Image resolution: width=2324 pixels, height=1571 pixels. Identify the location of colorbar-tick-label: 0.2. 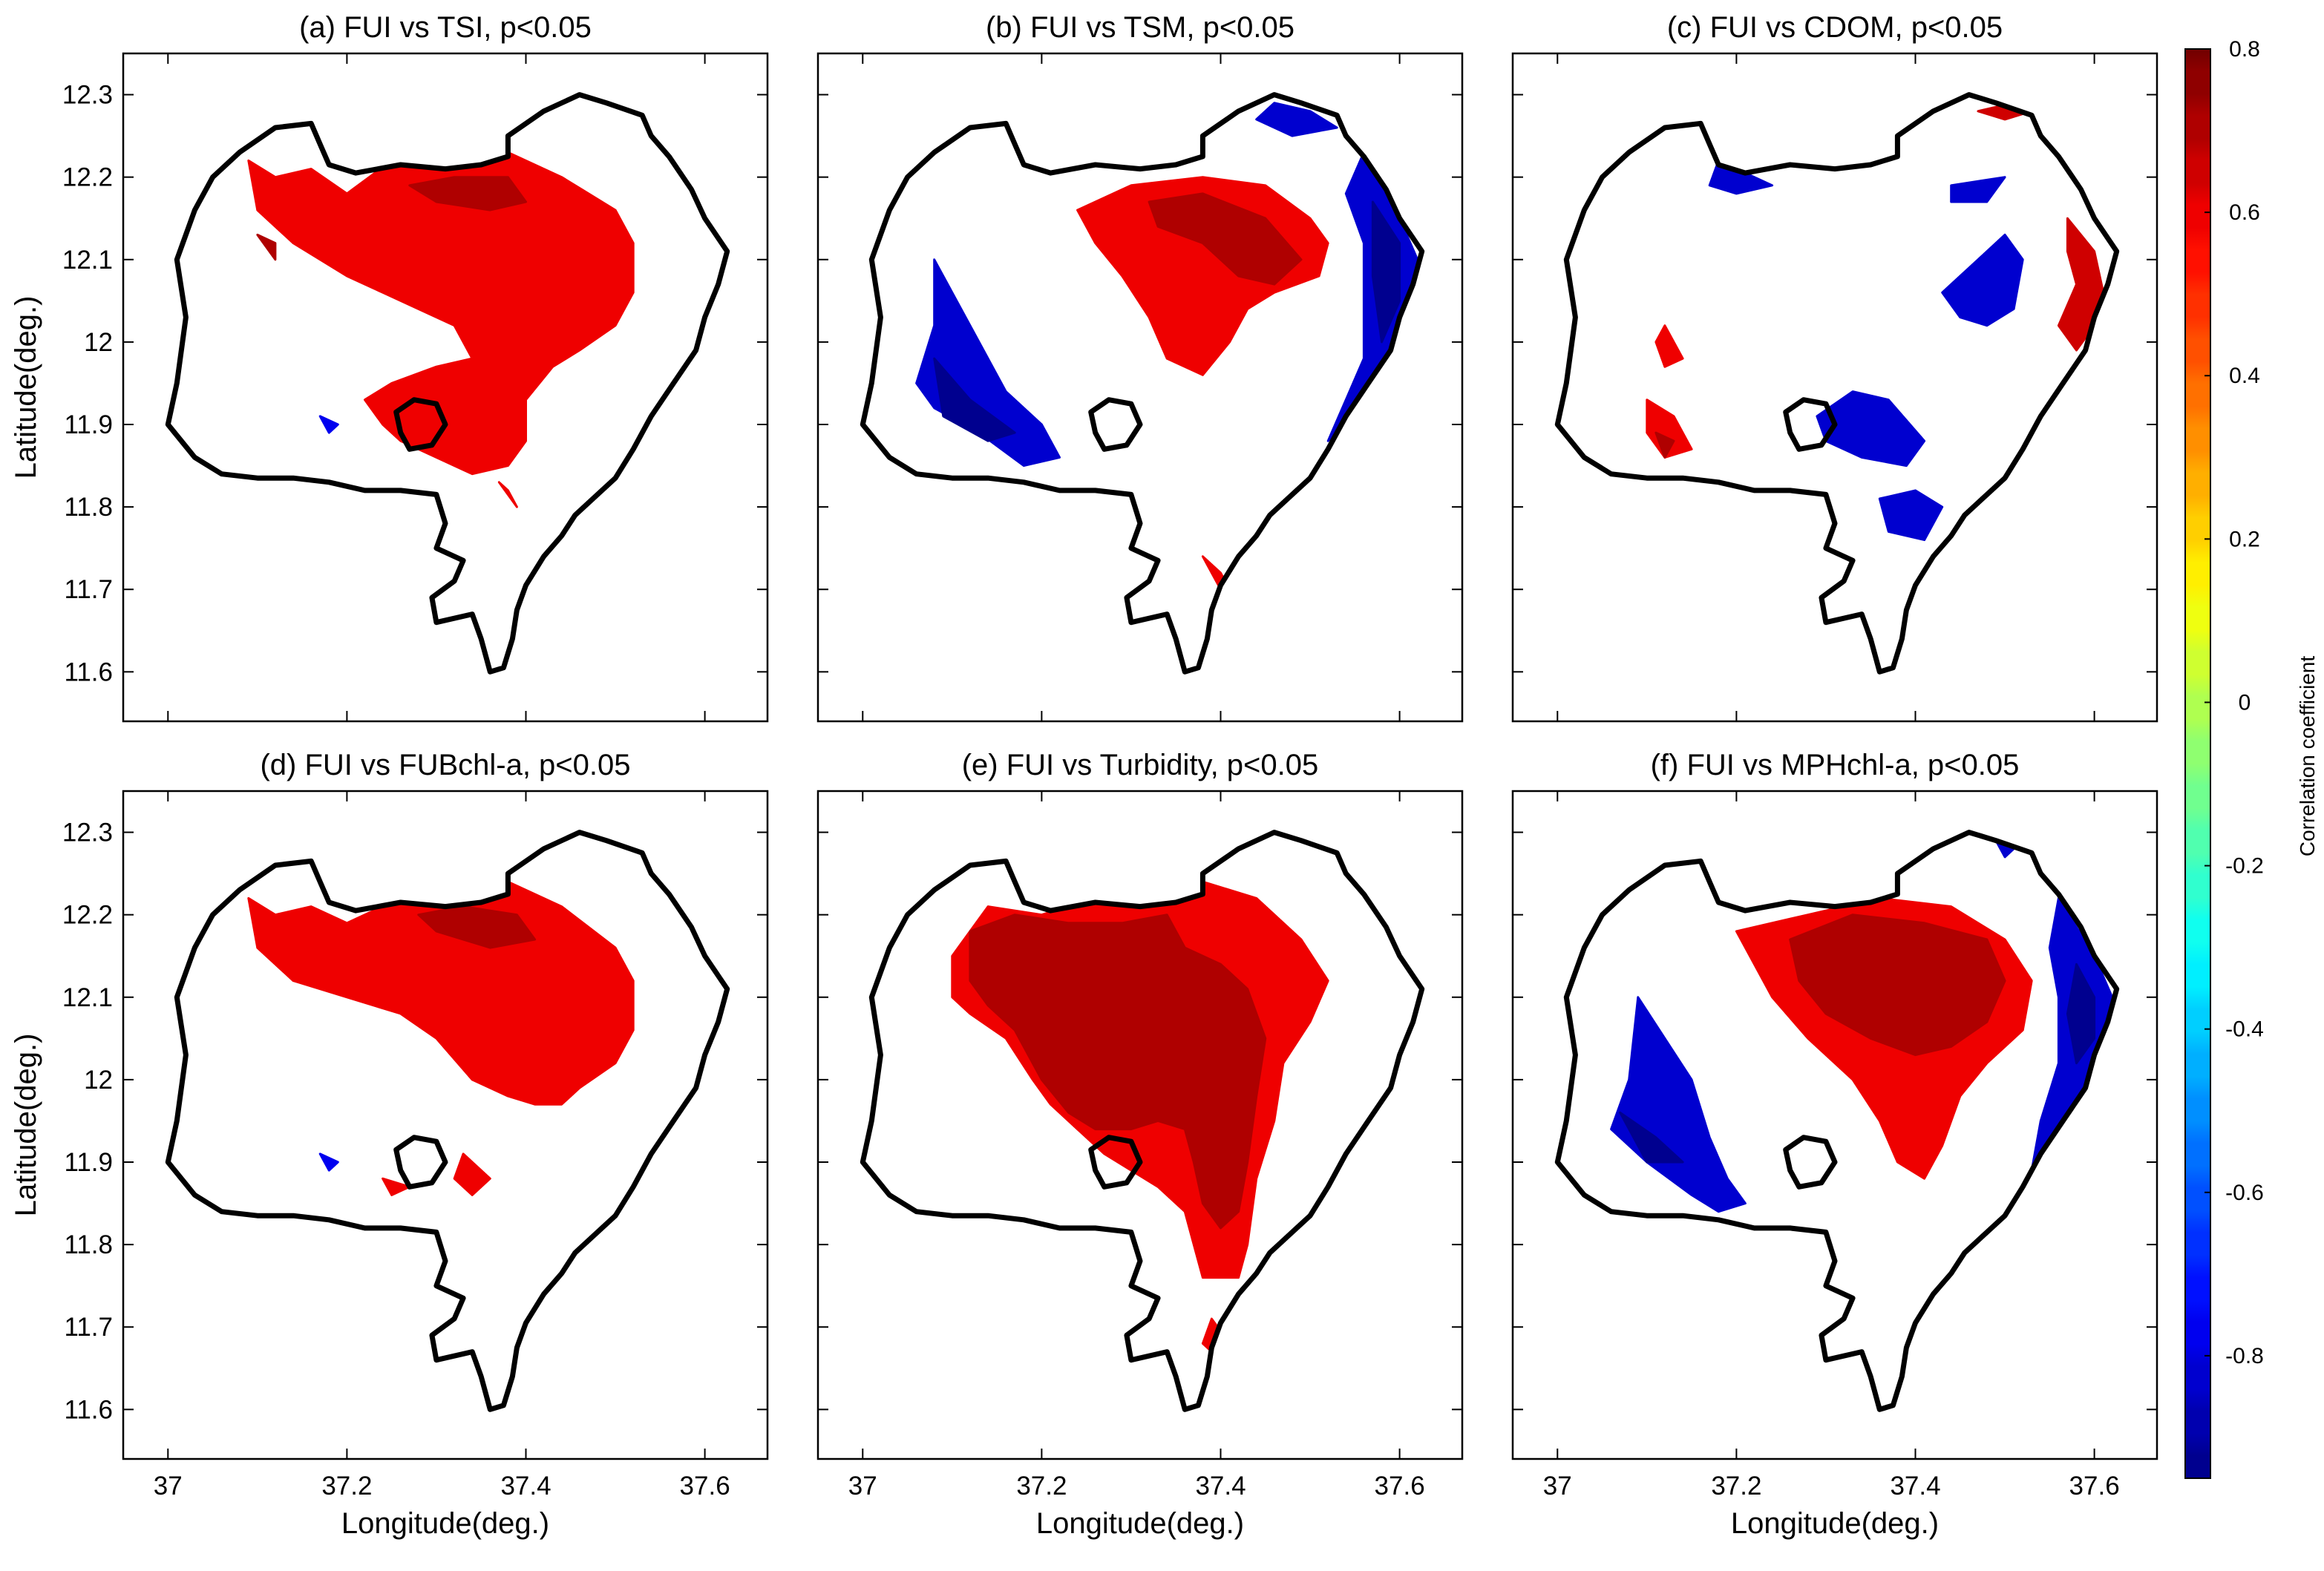
(2244, 539).